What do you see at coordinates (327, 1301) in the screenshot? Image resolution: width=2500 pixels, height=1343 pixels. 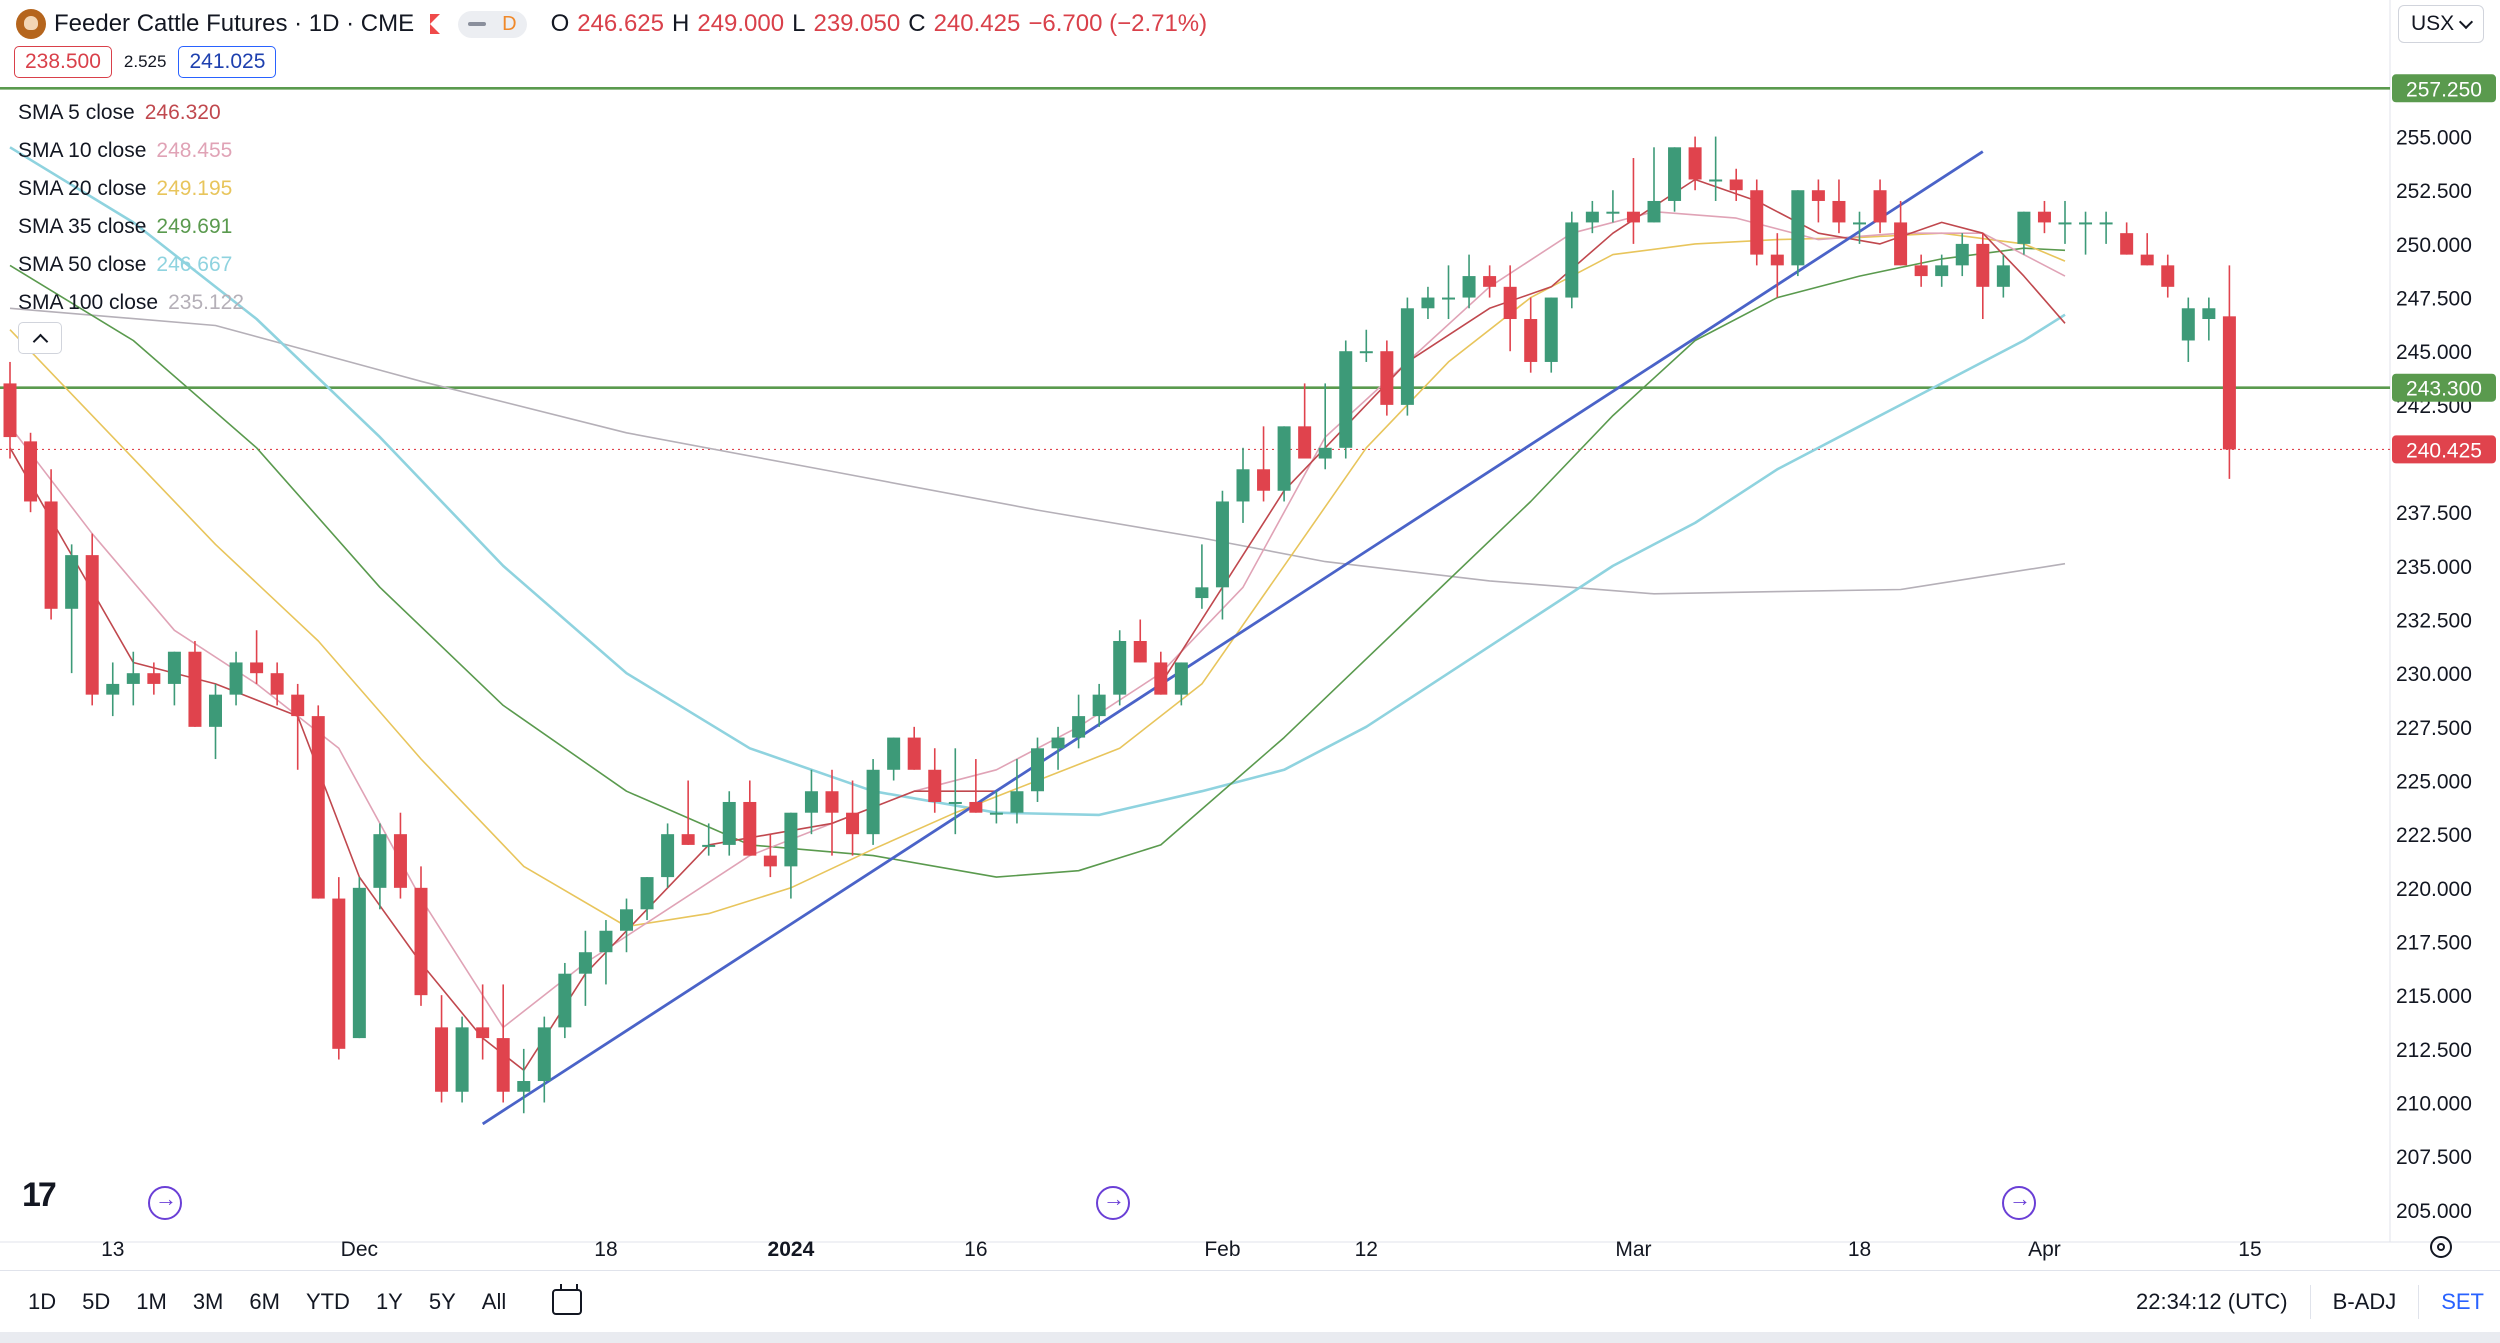 I see `timeframe-button: YTD` at bounding box center [327, 1301].